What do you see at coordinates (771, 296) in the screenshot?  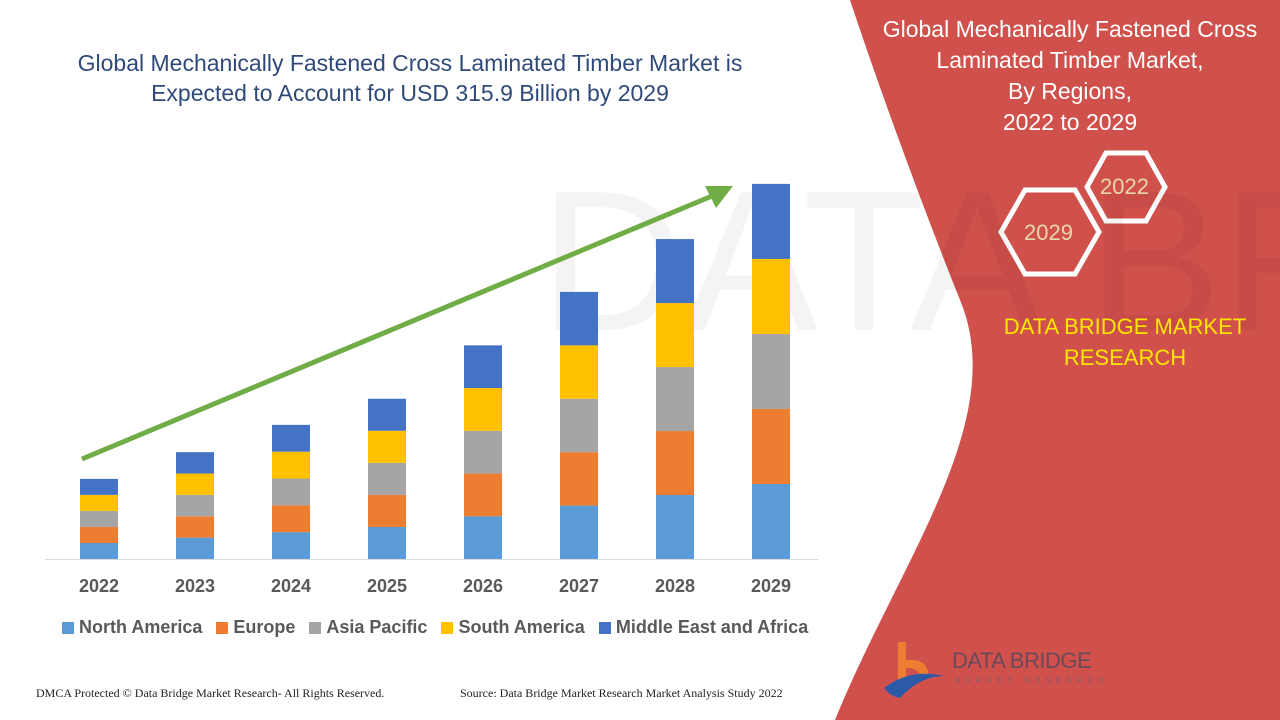 I see `bar-south-america-2029` at bounding box center [771, 296].